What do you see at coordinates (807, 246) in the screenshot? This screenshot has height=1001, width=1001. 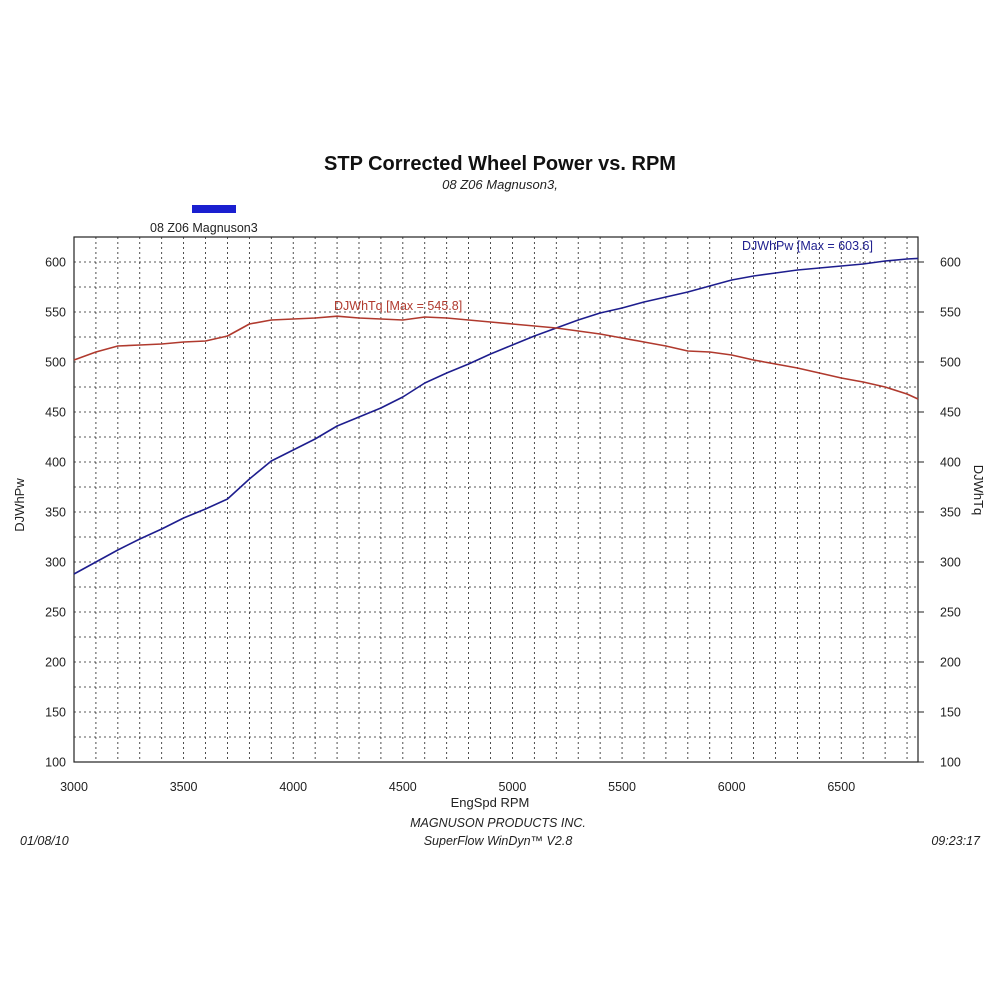 I see `hp-max-label: DJWhPw [Max = 603.6]` at bounding box center [807, 246].